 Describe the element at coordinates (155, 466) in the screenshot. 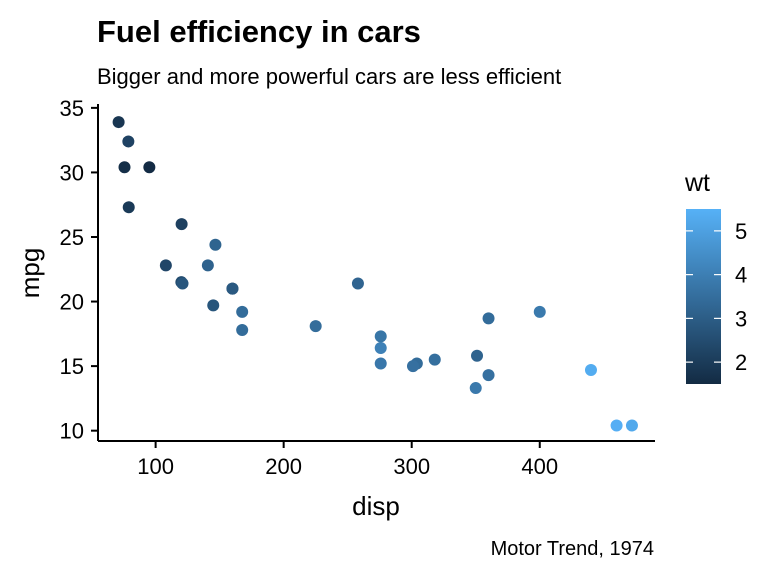

I see `x-tick-label: 100` at that location.